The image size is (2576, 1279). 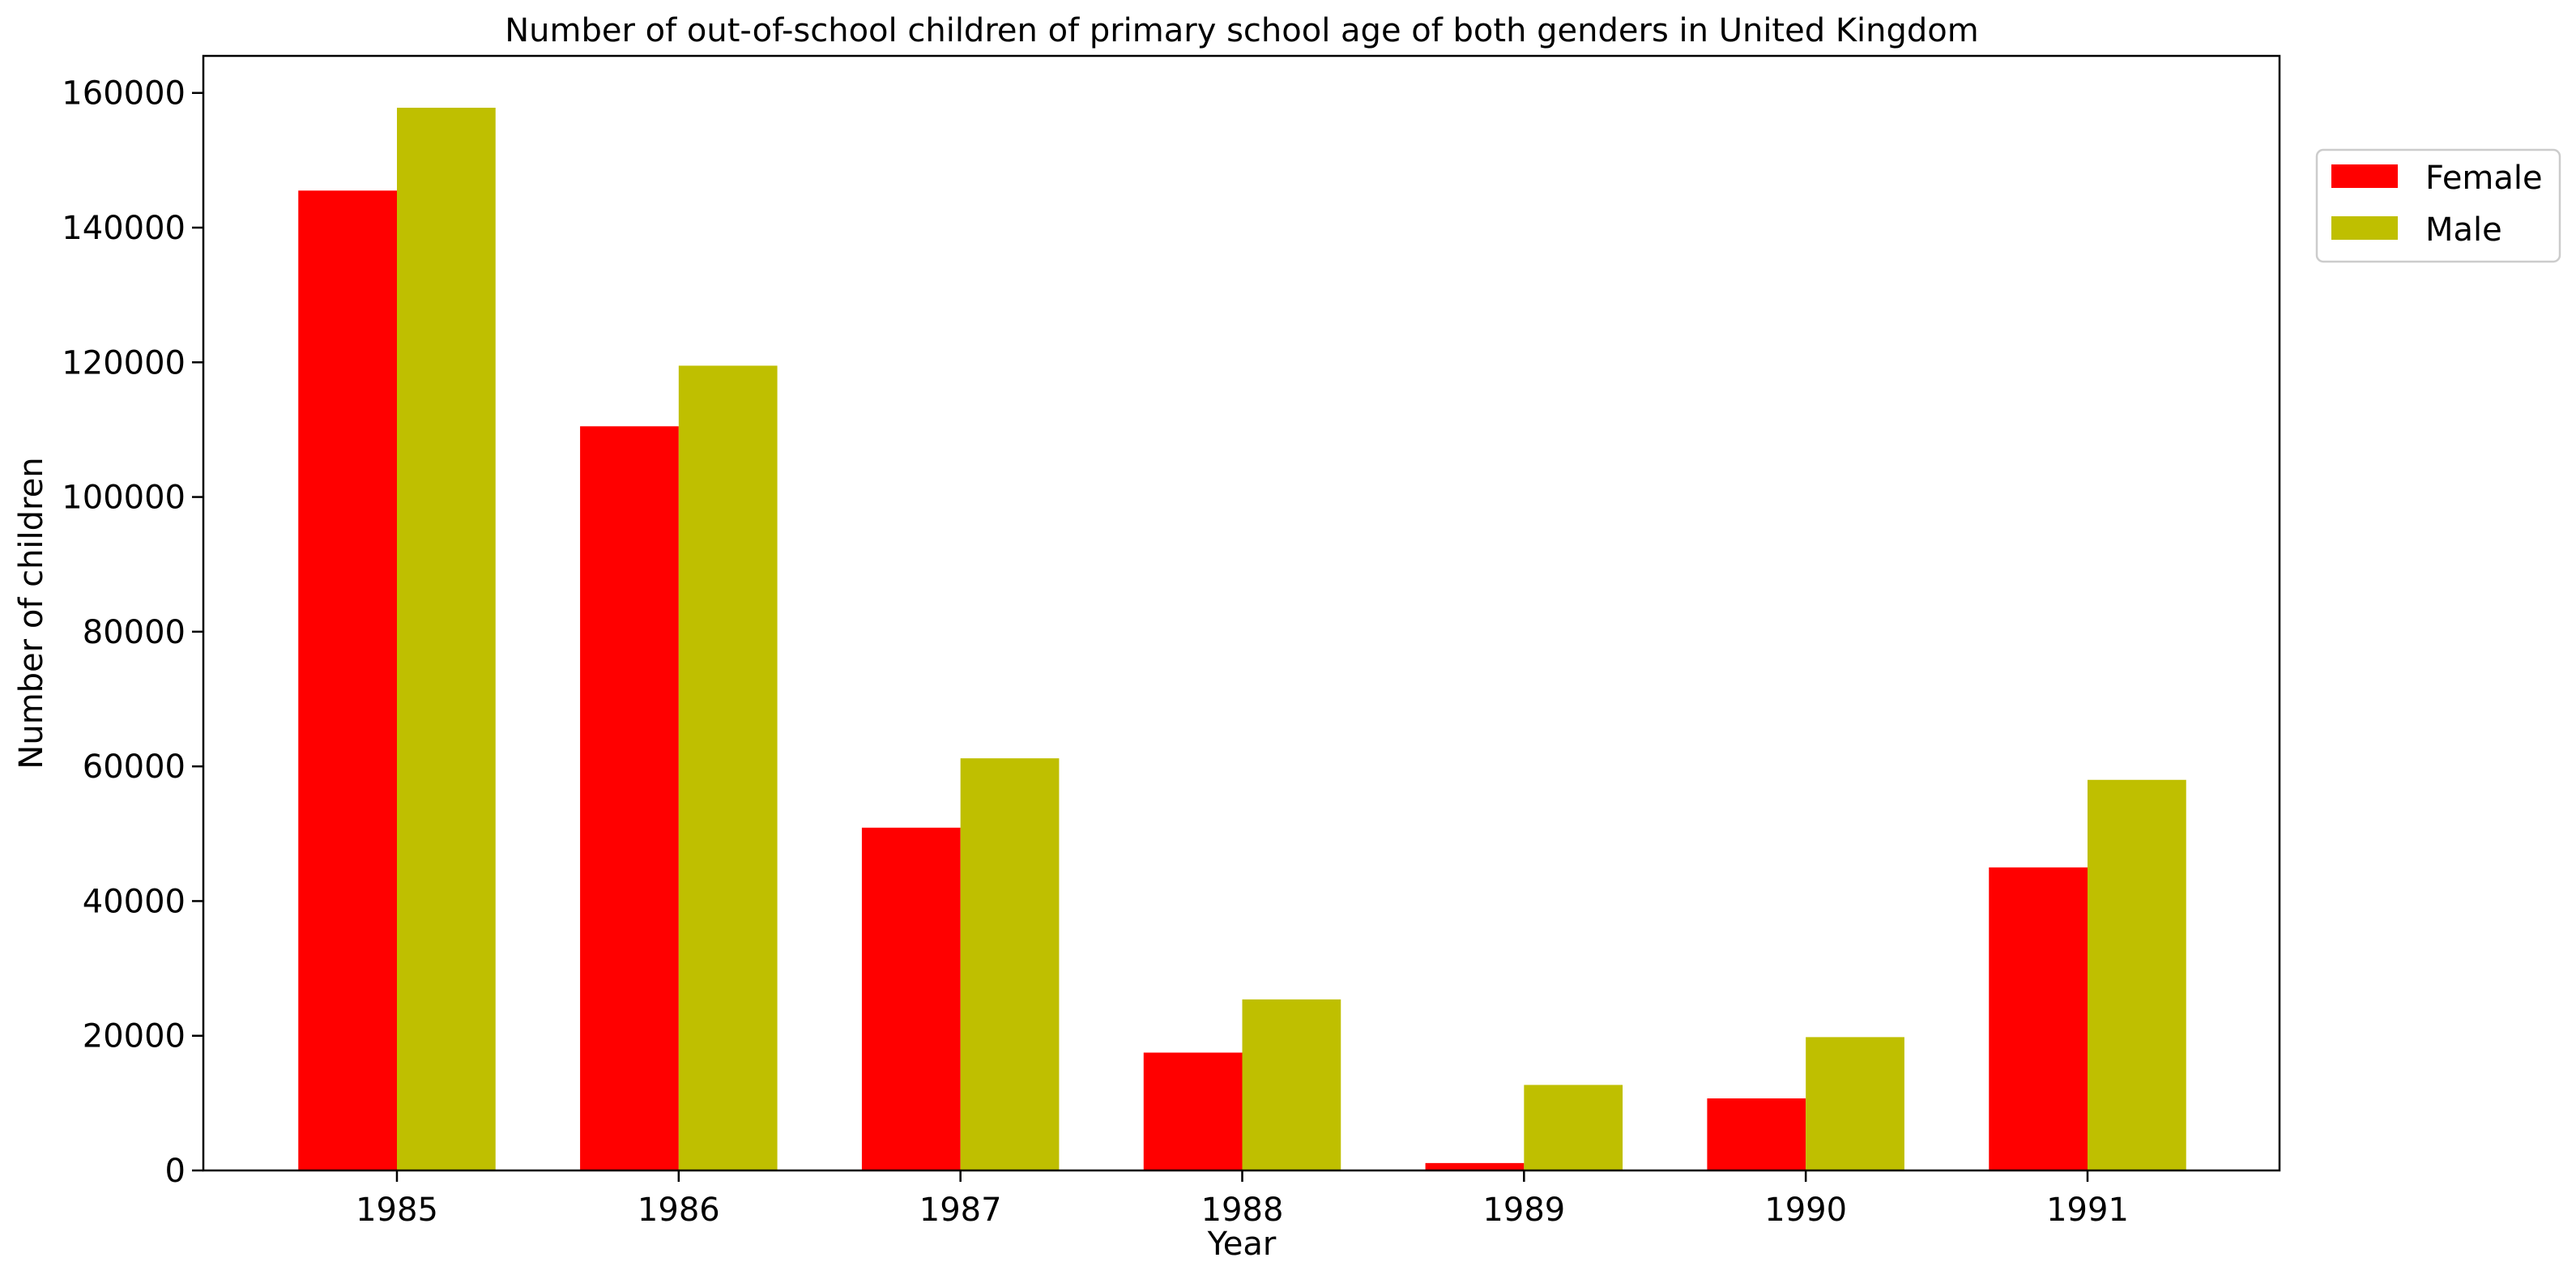 What do you see at coordinates (1291, 1084) in the screenshot?
I see `bar-male-1988` at bounding box center [1291, 1084].